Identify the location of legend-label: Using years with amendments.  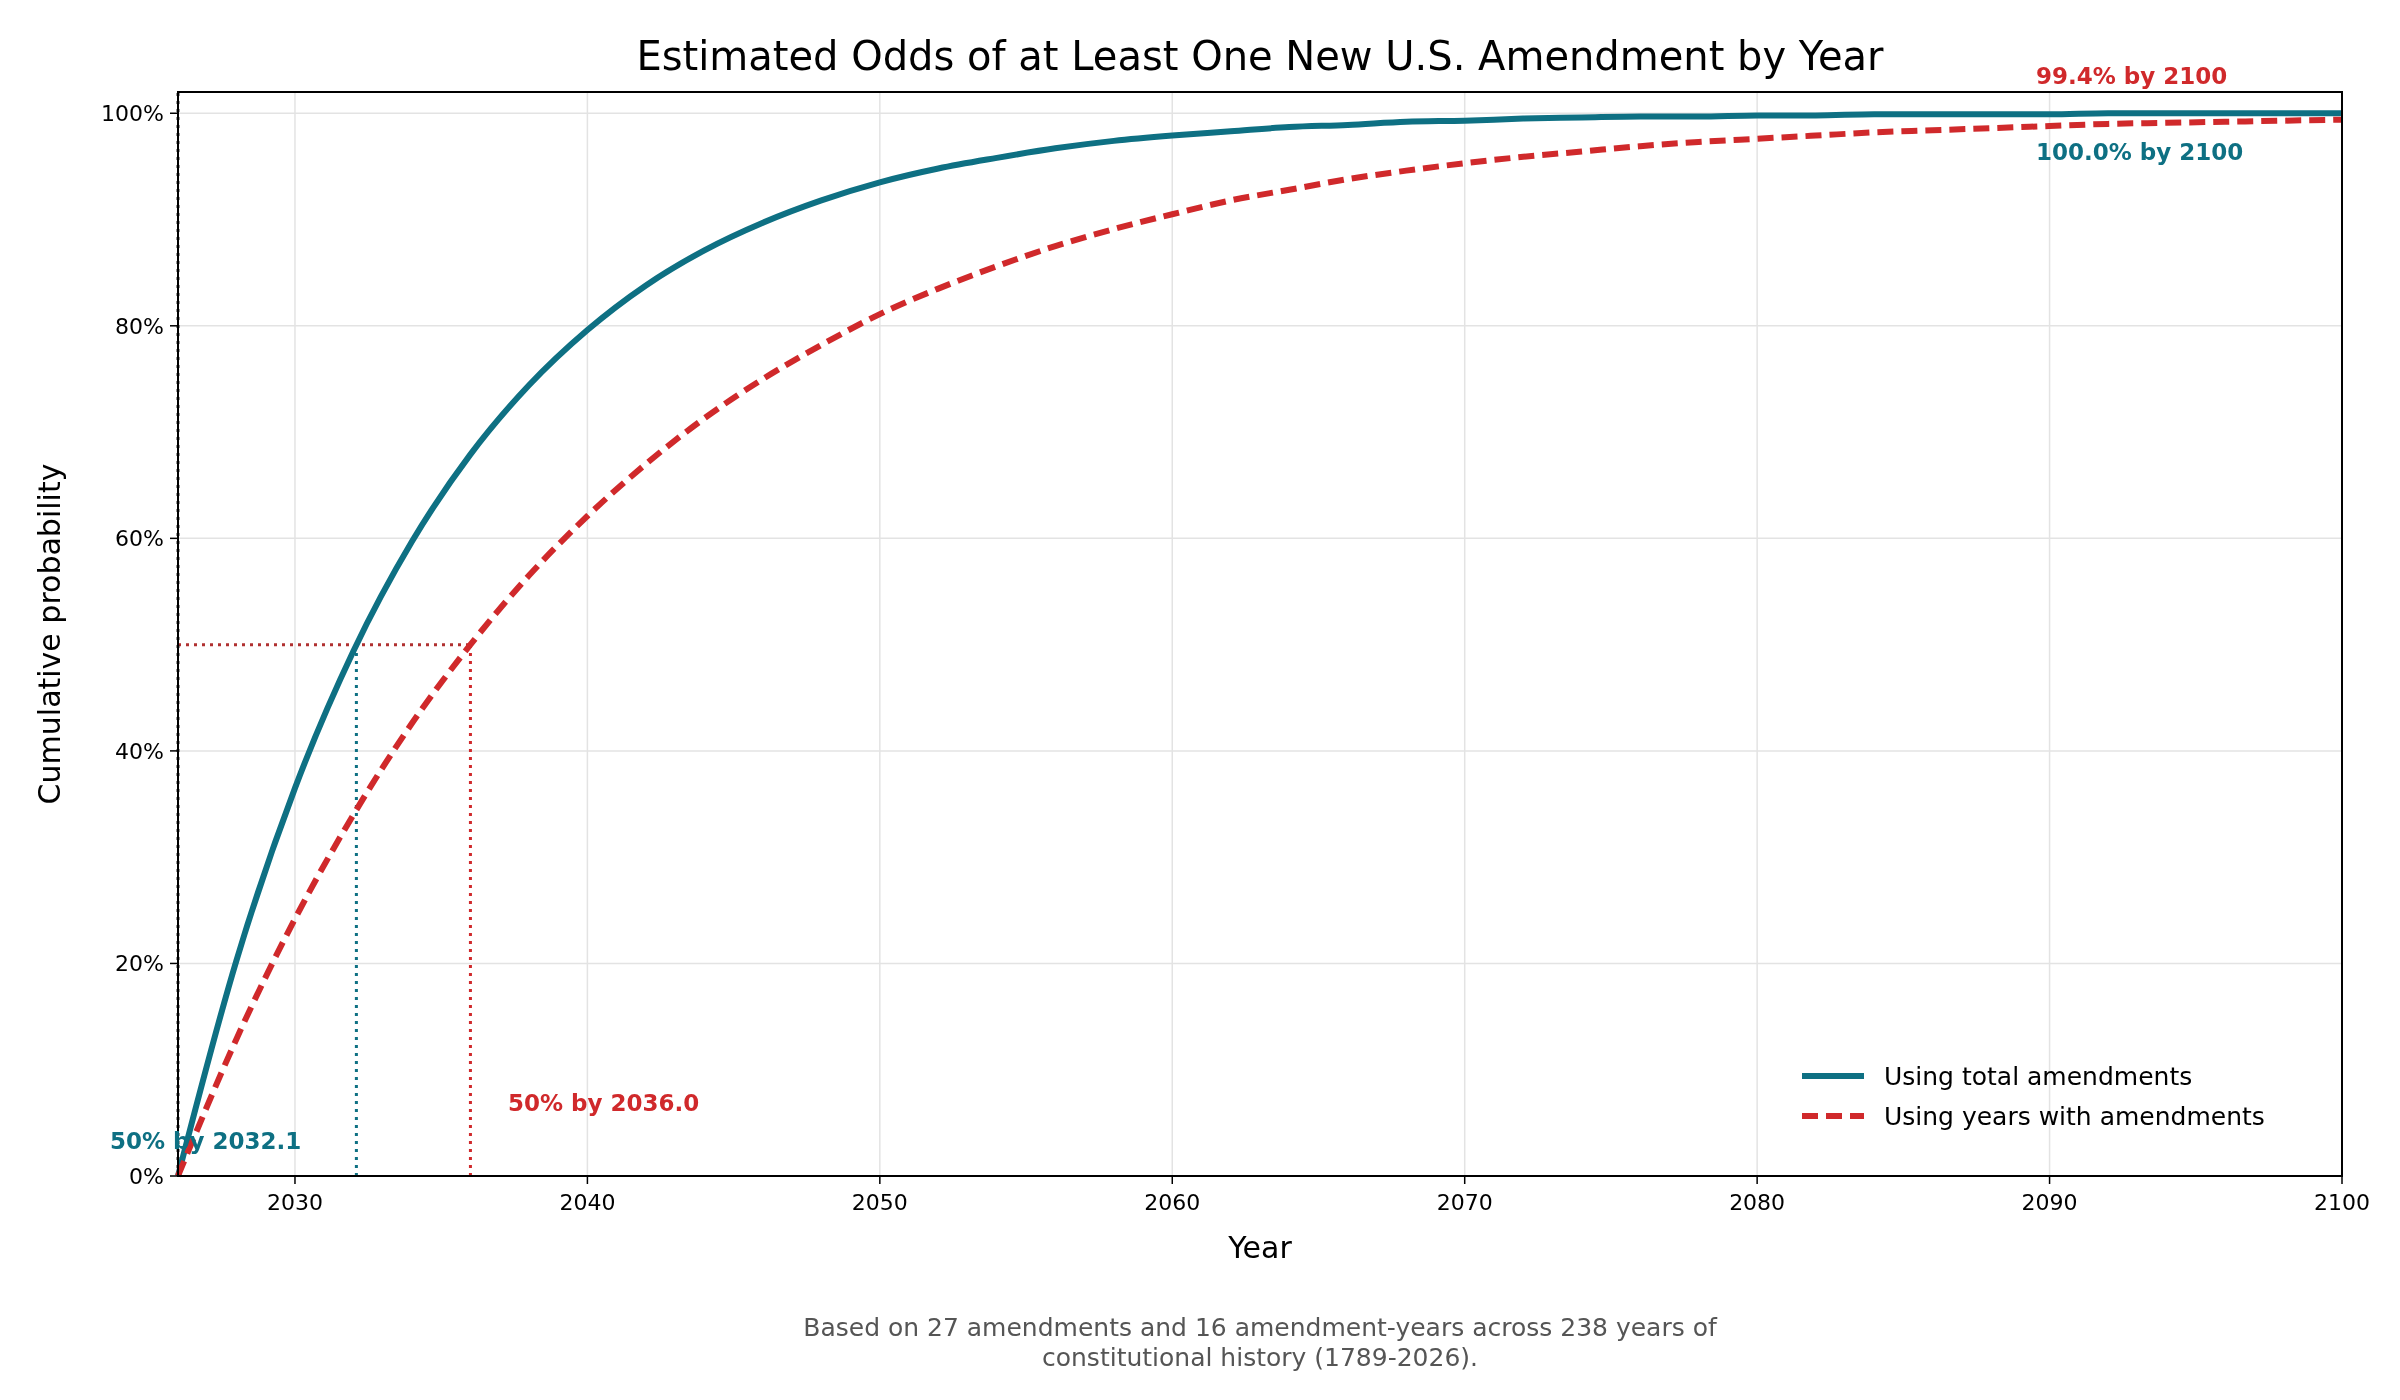
(2074, 1116).